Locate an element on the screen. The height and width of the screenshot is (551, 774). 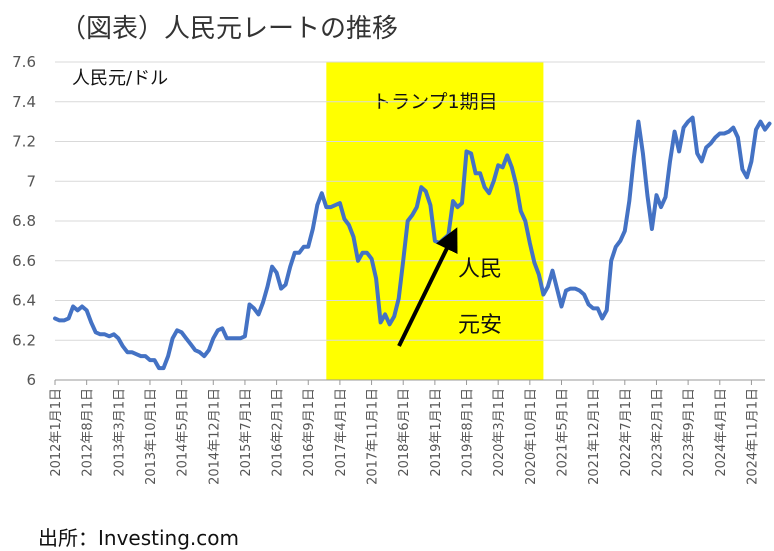
chart-title: （図表）人民元レートの推移 is located at coordinates (229, 29).